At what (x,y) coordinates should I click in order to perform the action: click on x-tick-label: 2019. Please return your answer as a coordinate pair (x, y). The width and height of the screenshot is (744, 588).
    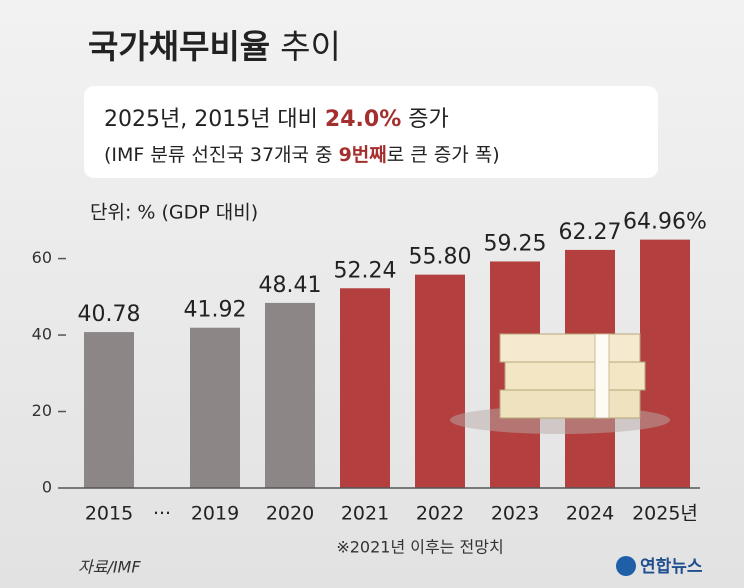
    Looking at the image, I should click on (215, 514).